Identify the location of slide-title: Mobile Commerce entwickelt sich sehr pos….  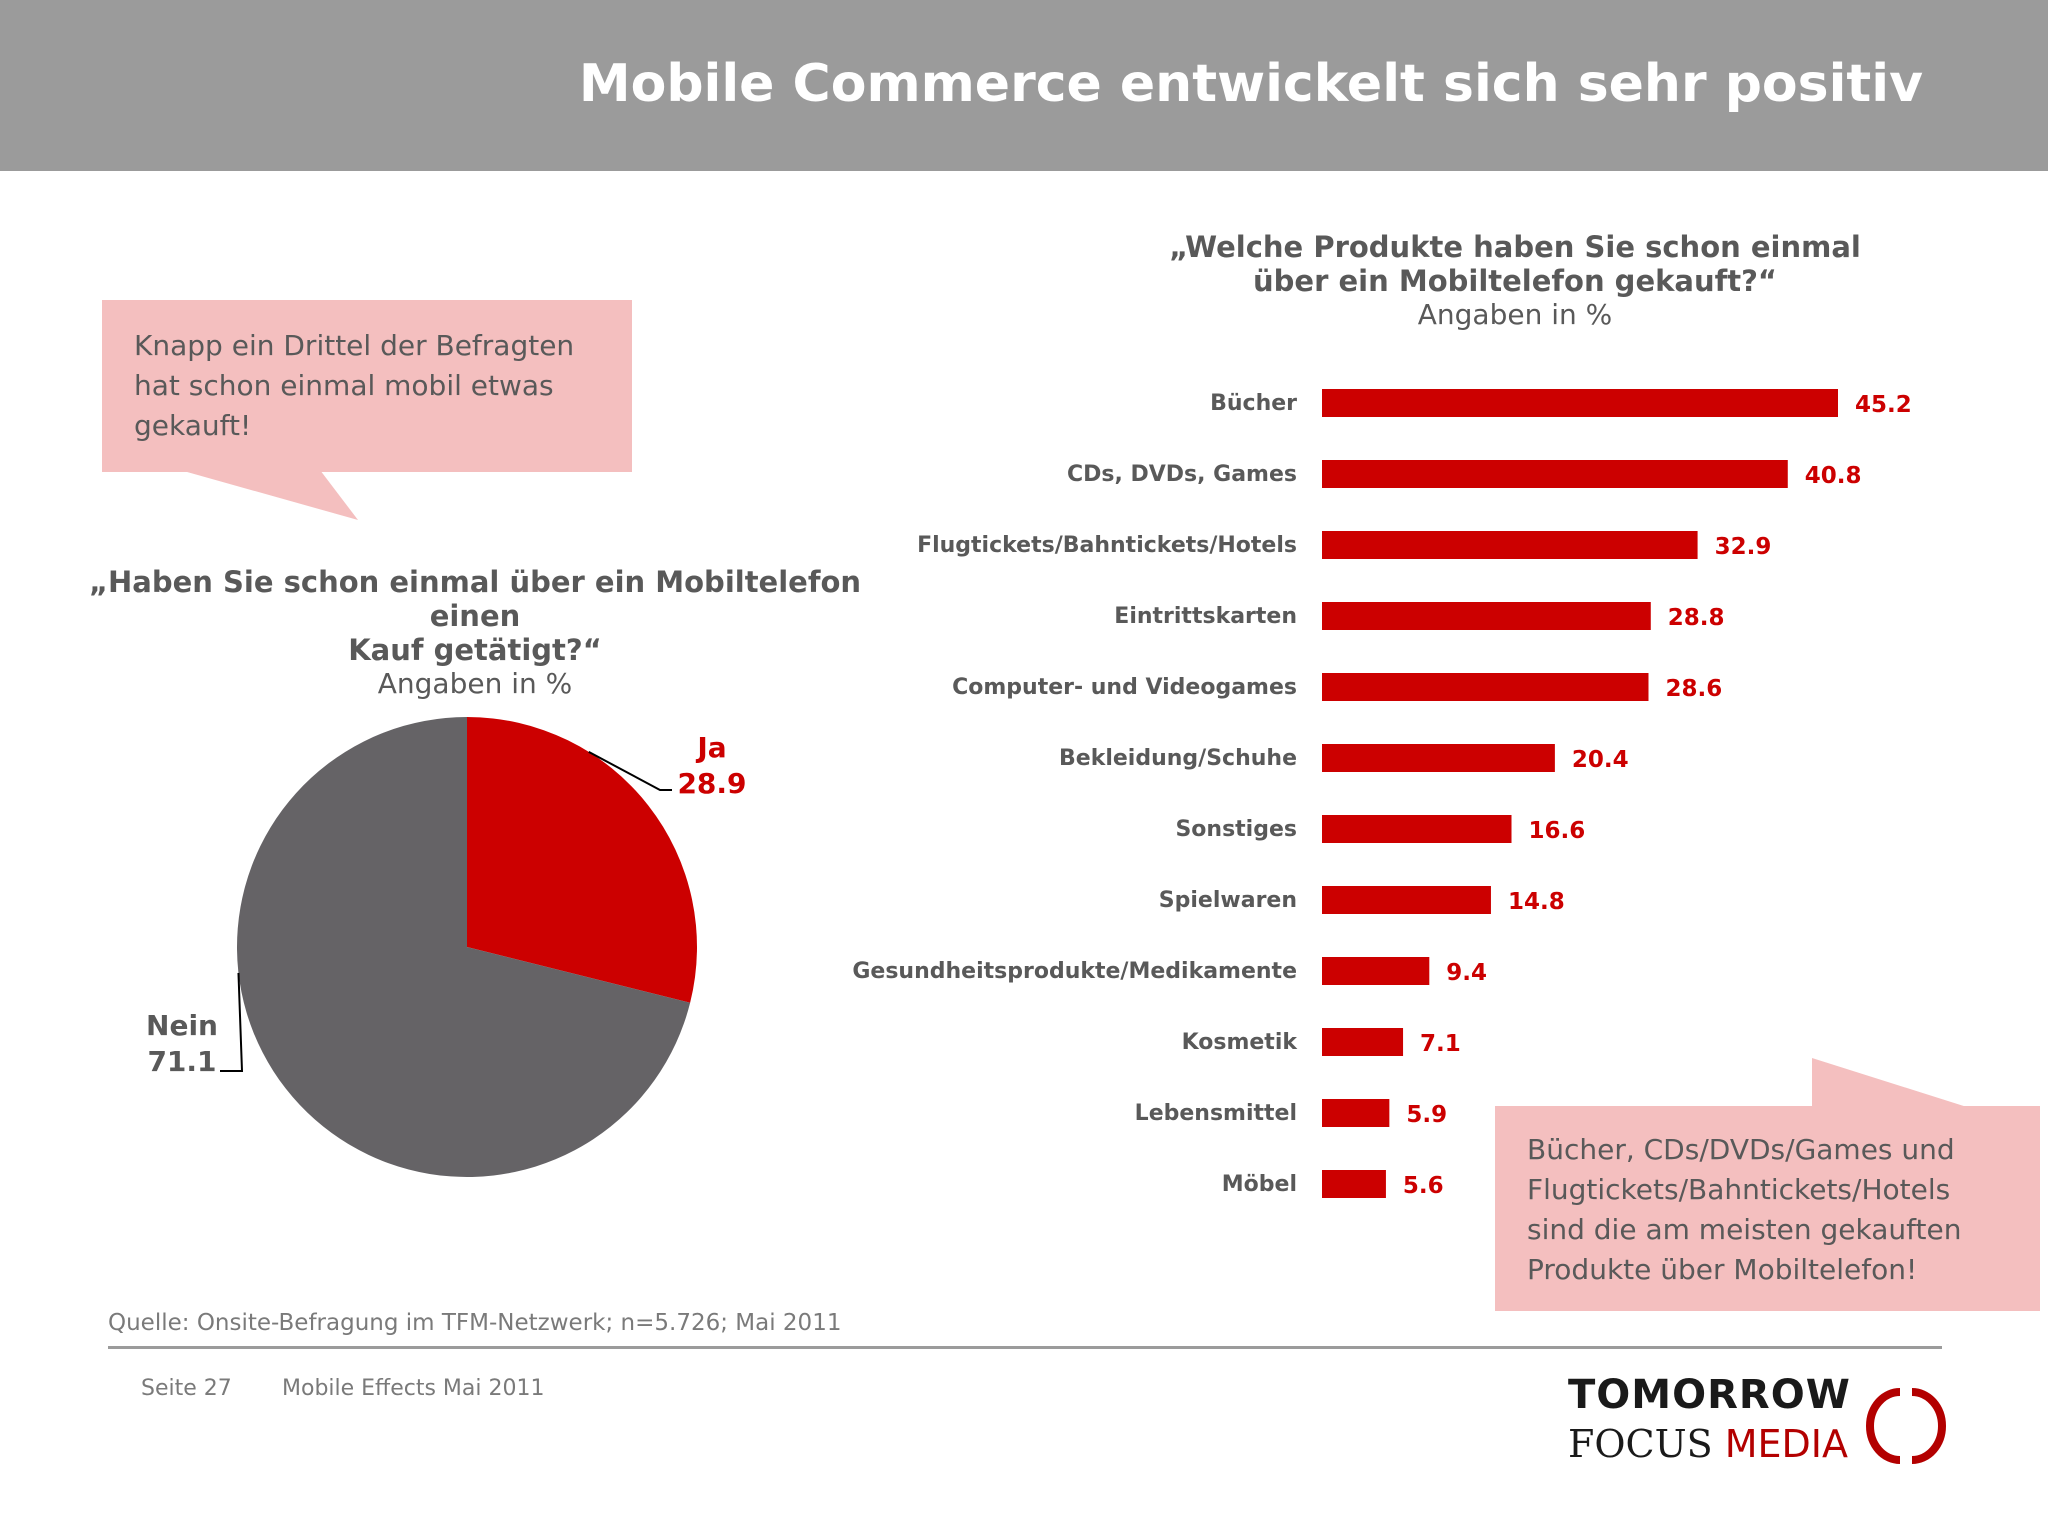
(1250, 84).